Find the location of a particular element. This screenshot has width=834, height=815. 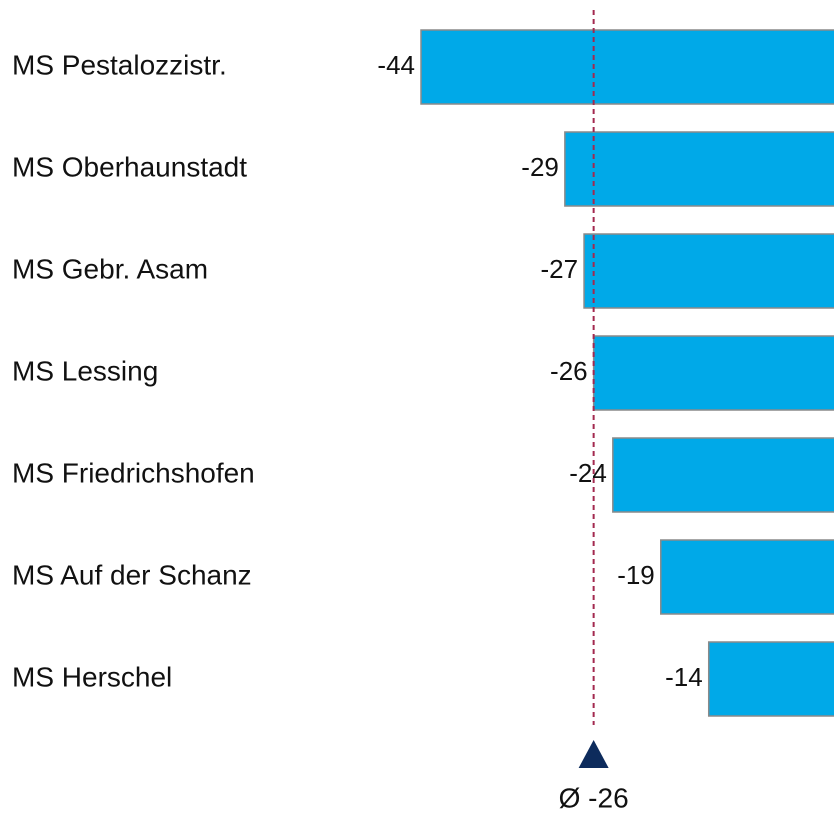

category-label: MS Pestalozzistr. is located at coordinates (119, 64).